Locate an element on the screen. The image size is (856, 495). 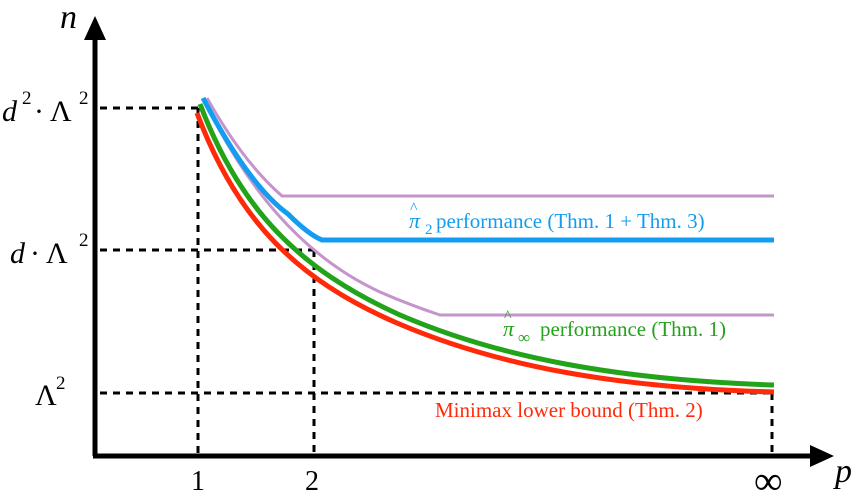
piinf-hat-icon: ^ is located at coordinates (508, 316).